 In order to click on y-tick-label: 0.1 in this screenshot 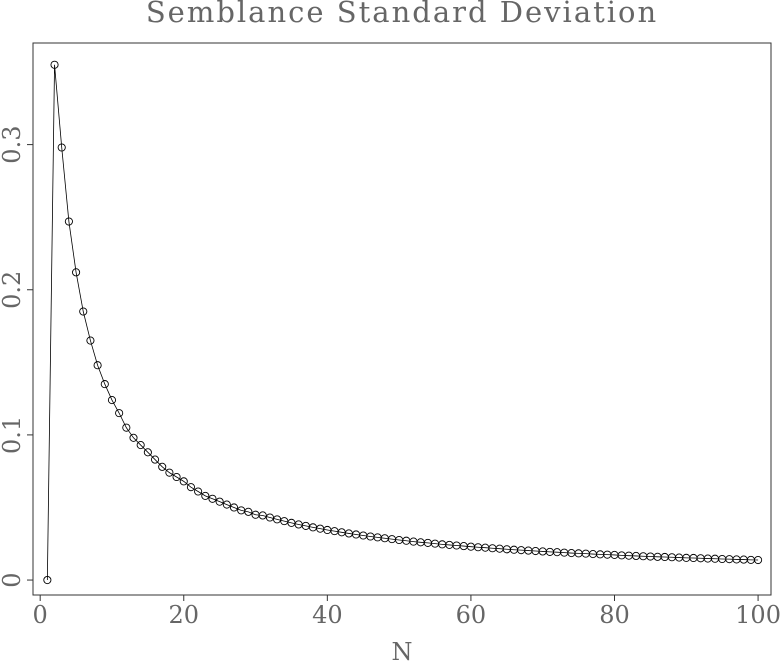, I will do `click(13, 435)`.